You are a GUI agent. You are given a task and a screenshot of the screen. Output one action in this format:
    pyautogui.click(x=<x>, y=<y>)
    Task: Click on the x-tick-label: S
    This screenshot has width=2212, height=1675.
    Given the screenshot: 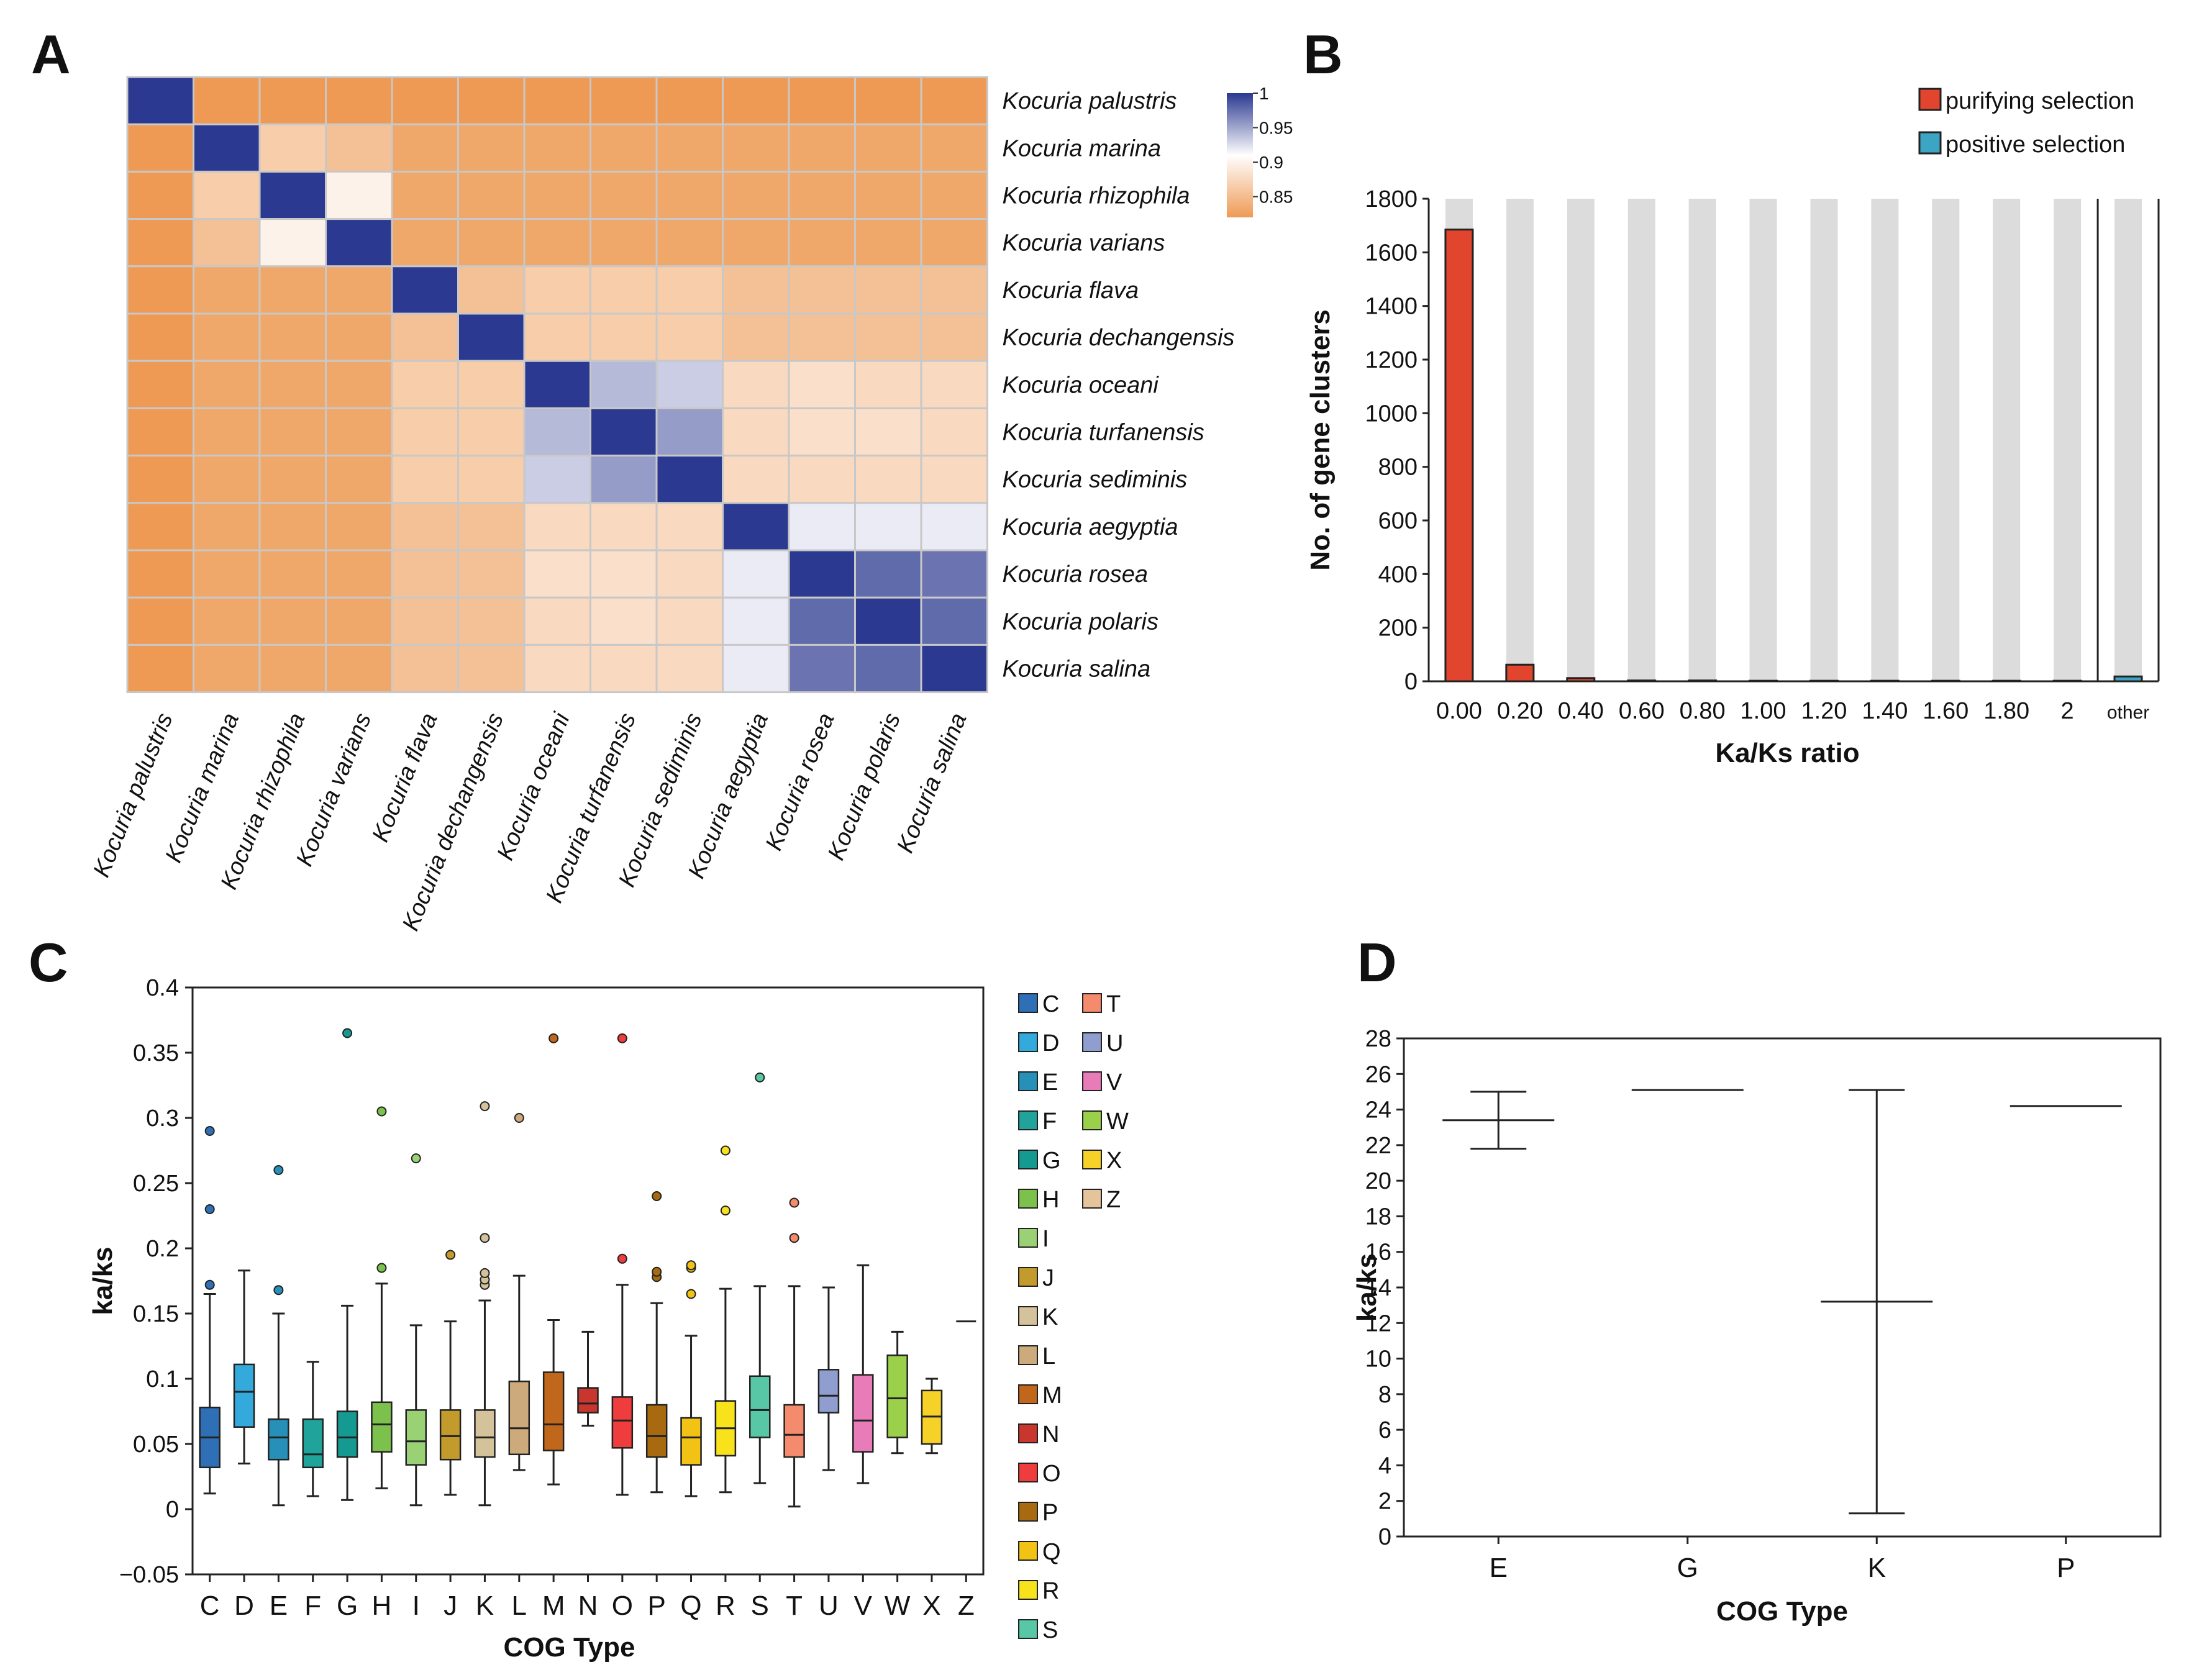 What is the action you would take?
    pyautogui.click(x=760, y=1606)
    